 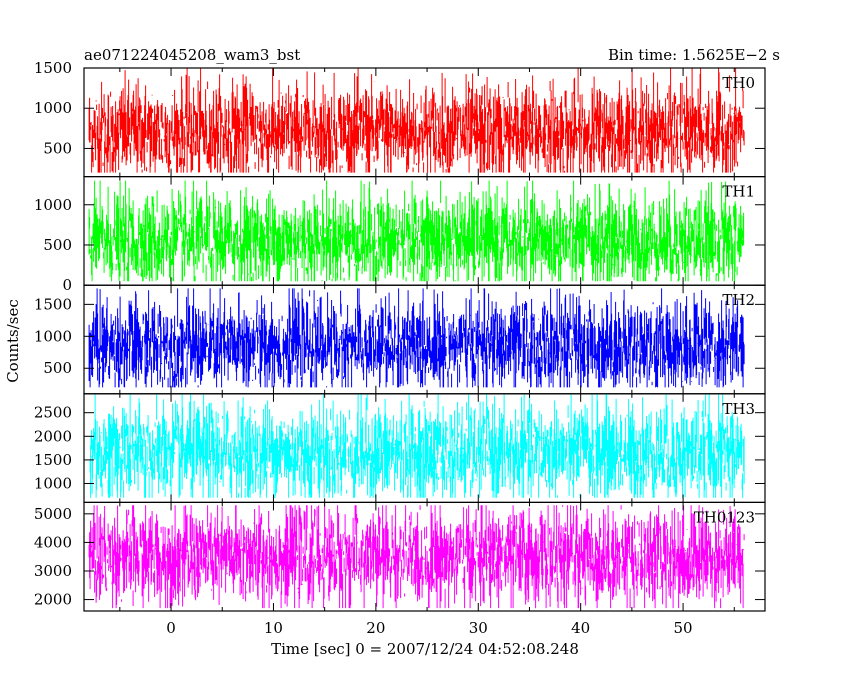 I want to click on panel-frame, so click(x=424, y=556).